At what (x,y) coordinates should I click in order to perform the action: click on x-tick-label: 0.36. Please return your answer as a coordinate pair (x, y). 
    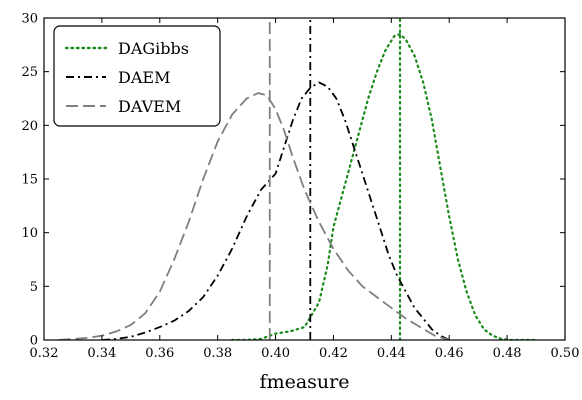
    Looking at the image, I should click on (159, 353).